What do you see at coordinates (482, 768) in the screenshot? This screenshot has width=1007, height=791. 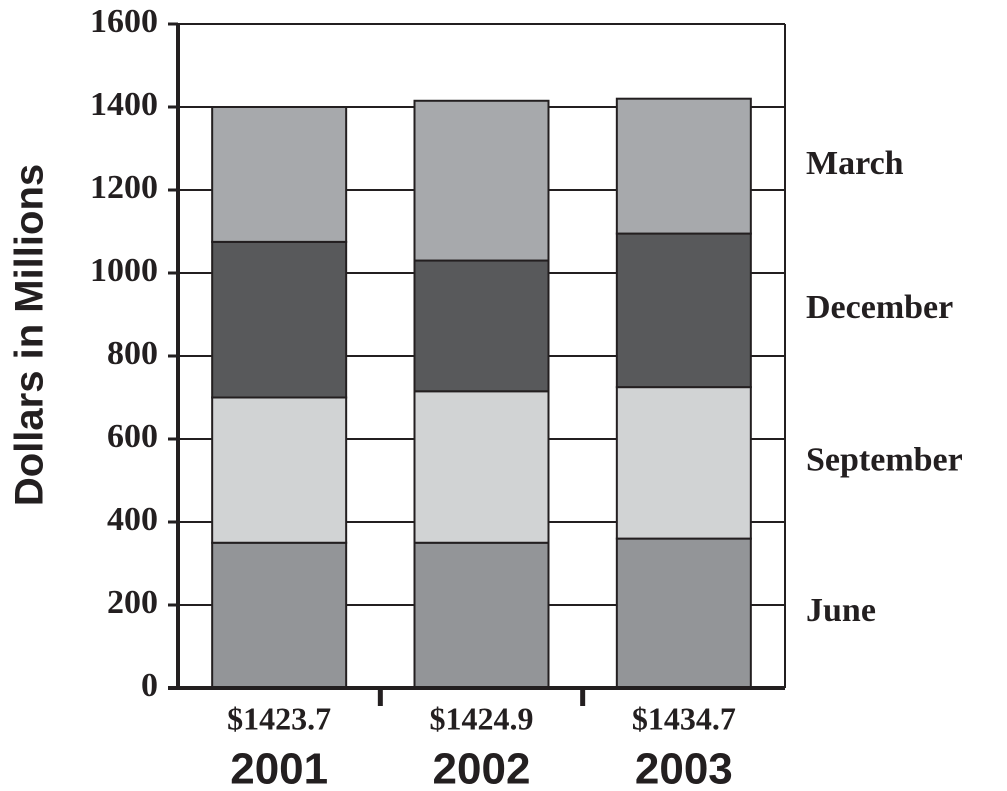 I see `x-tick-label: 2002` at bounding box center [482, 768].